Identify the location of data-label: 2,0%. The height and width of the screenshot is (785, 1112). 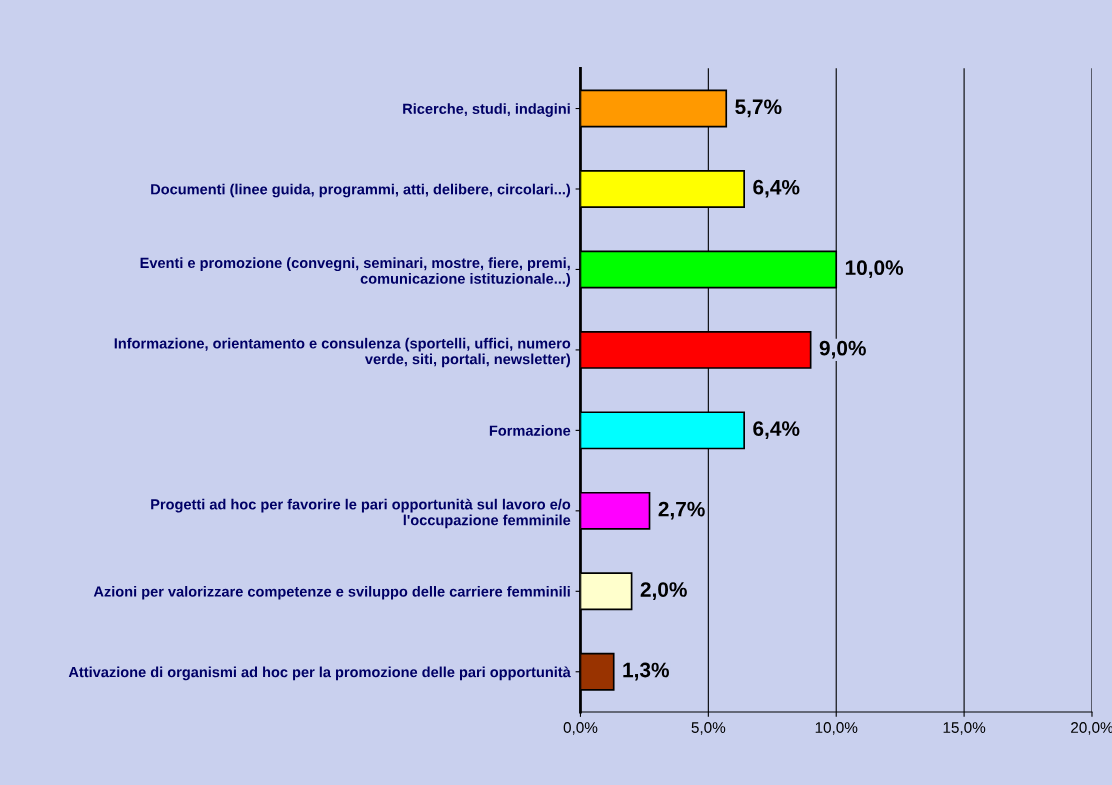
(663, 591).